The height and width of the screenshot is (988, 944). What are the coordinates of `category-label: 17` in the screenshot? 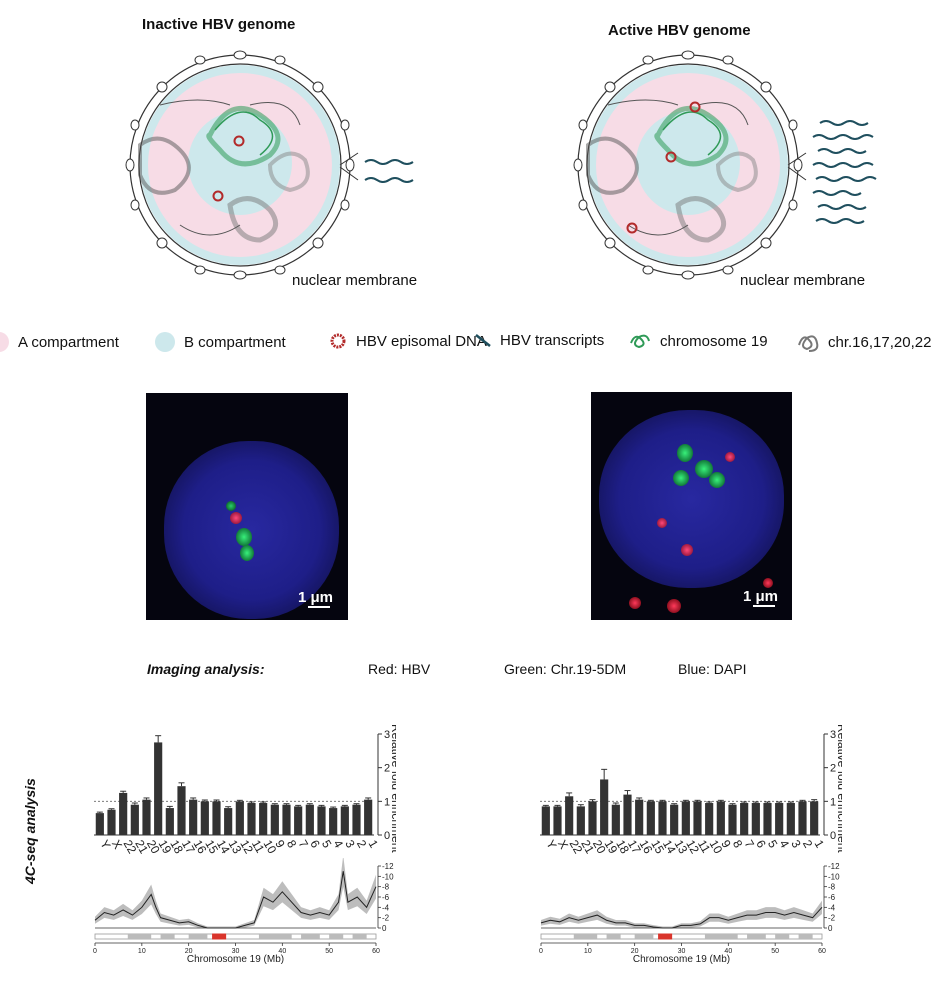 It's located at (634, 847).